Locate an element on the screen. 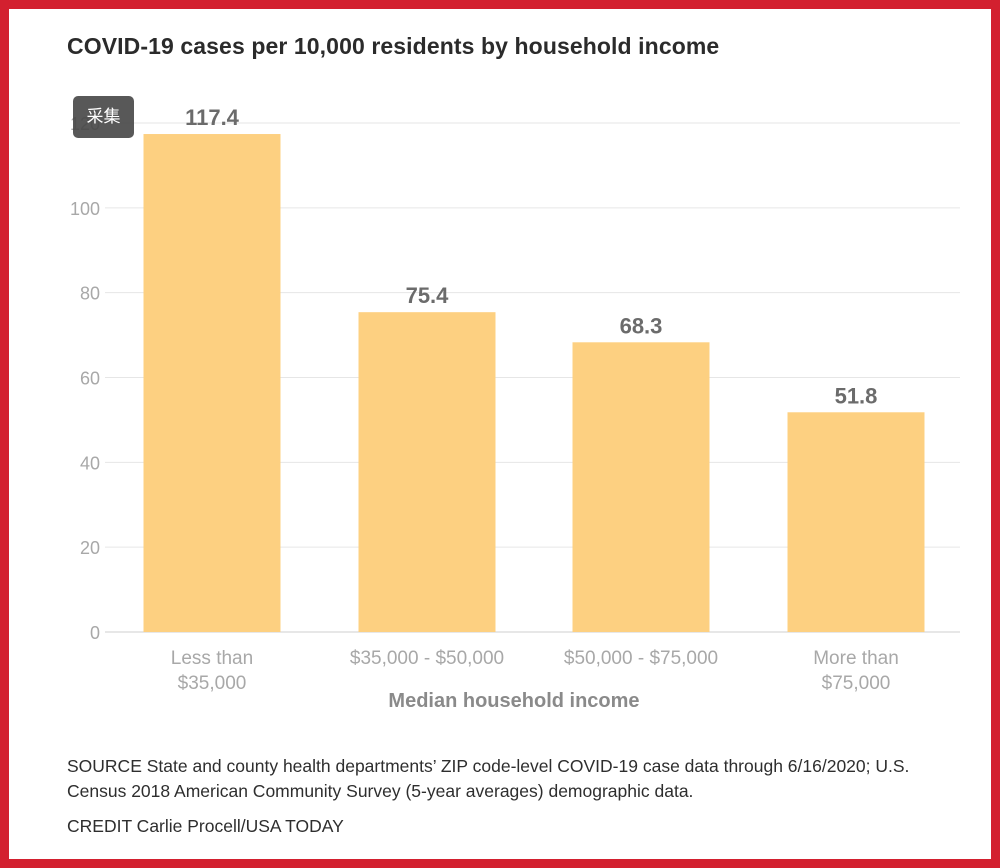  x-tick-label: $75,000 is located at coordinates (856, 683).